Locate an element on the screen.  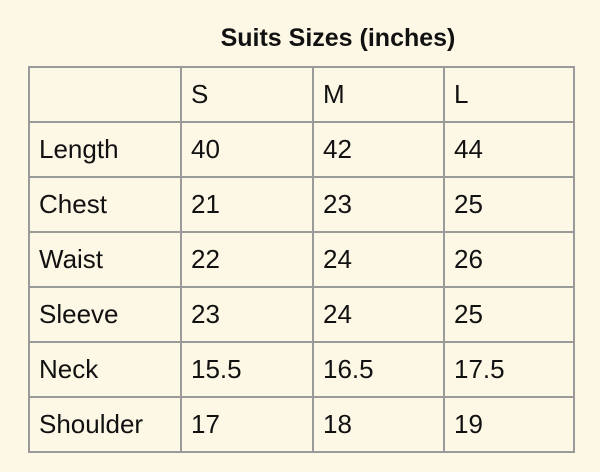
table-row: Neck 15.5 16.5 17.5 is located at coordinates (301, 369).